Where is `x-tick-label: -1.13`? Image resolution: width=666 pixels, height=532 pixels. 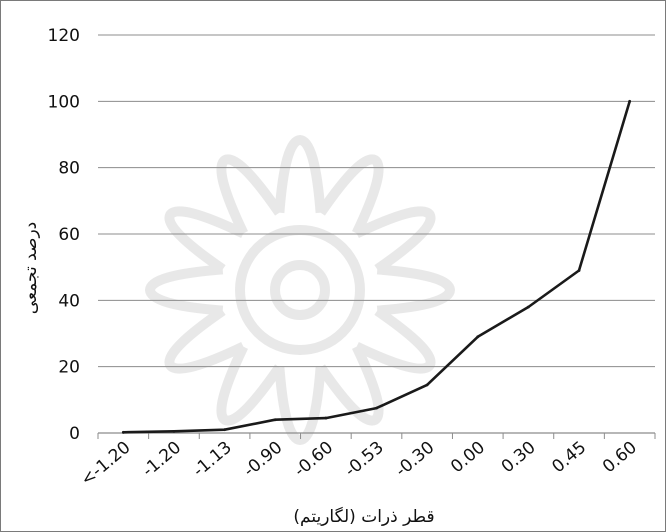
x-tick-label: -1.13 is located at coordinates (212, 460).